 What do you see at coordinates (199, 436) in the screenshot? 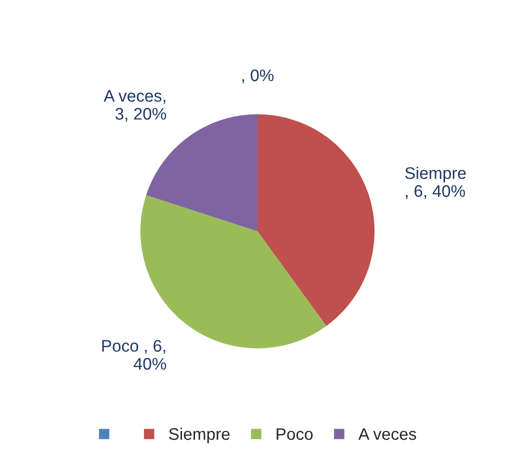
I see `legend-label: Siempre` at bounding box center [199, 436].